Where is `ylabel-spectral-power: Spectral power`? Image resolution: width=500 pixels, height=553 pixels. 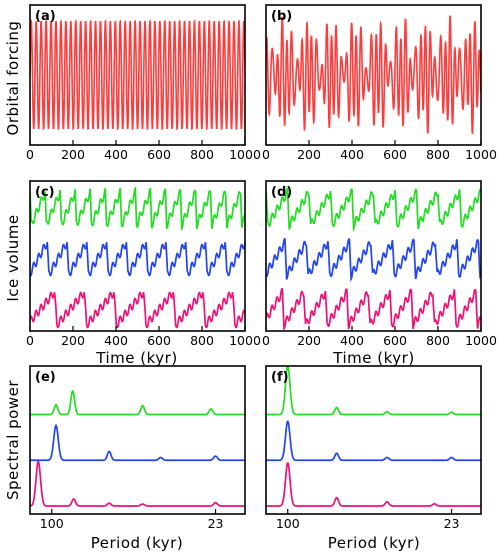
ylabel-spectral-power: Spectral power is located at coordinates (13, 440).